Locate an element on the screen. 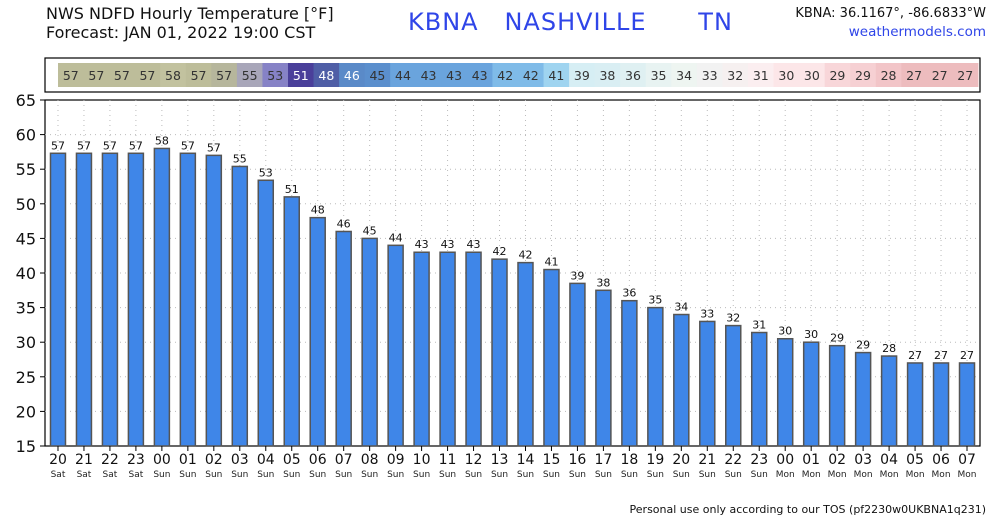 The width and height of the screenshot is (1000, 520). x-tick-label-hour: 22 is located at coordinates (110, 460).